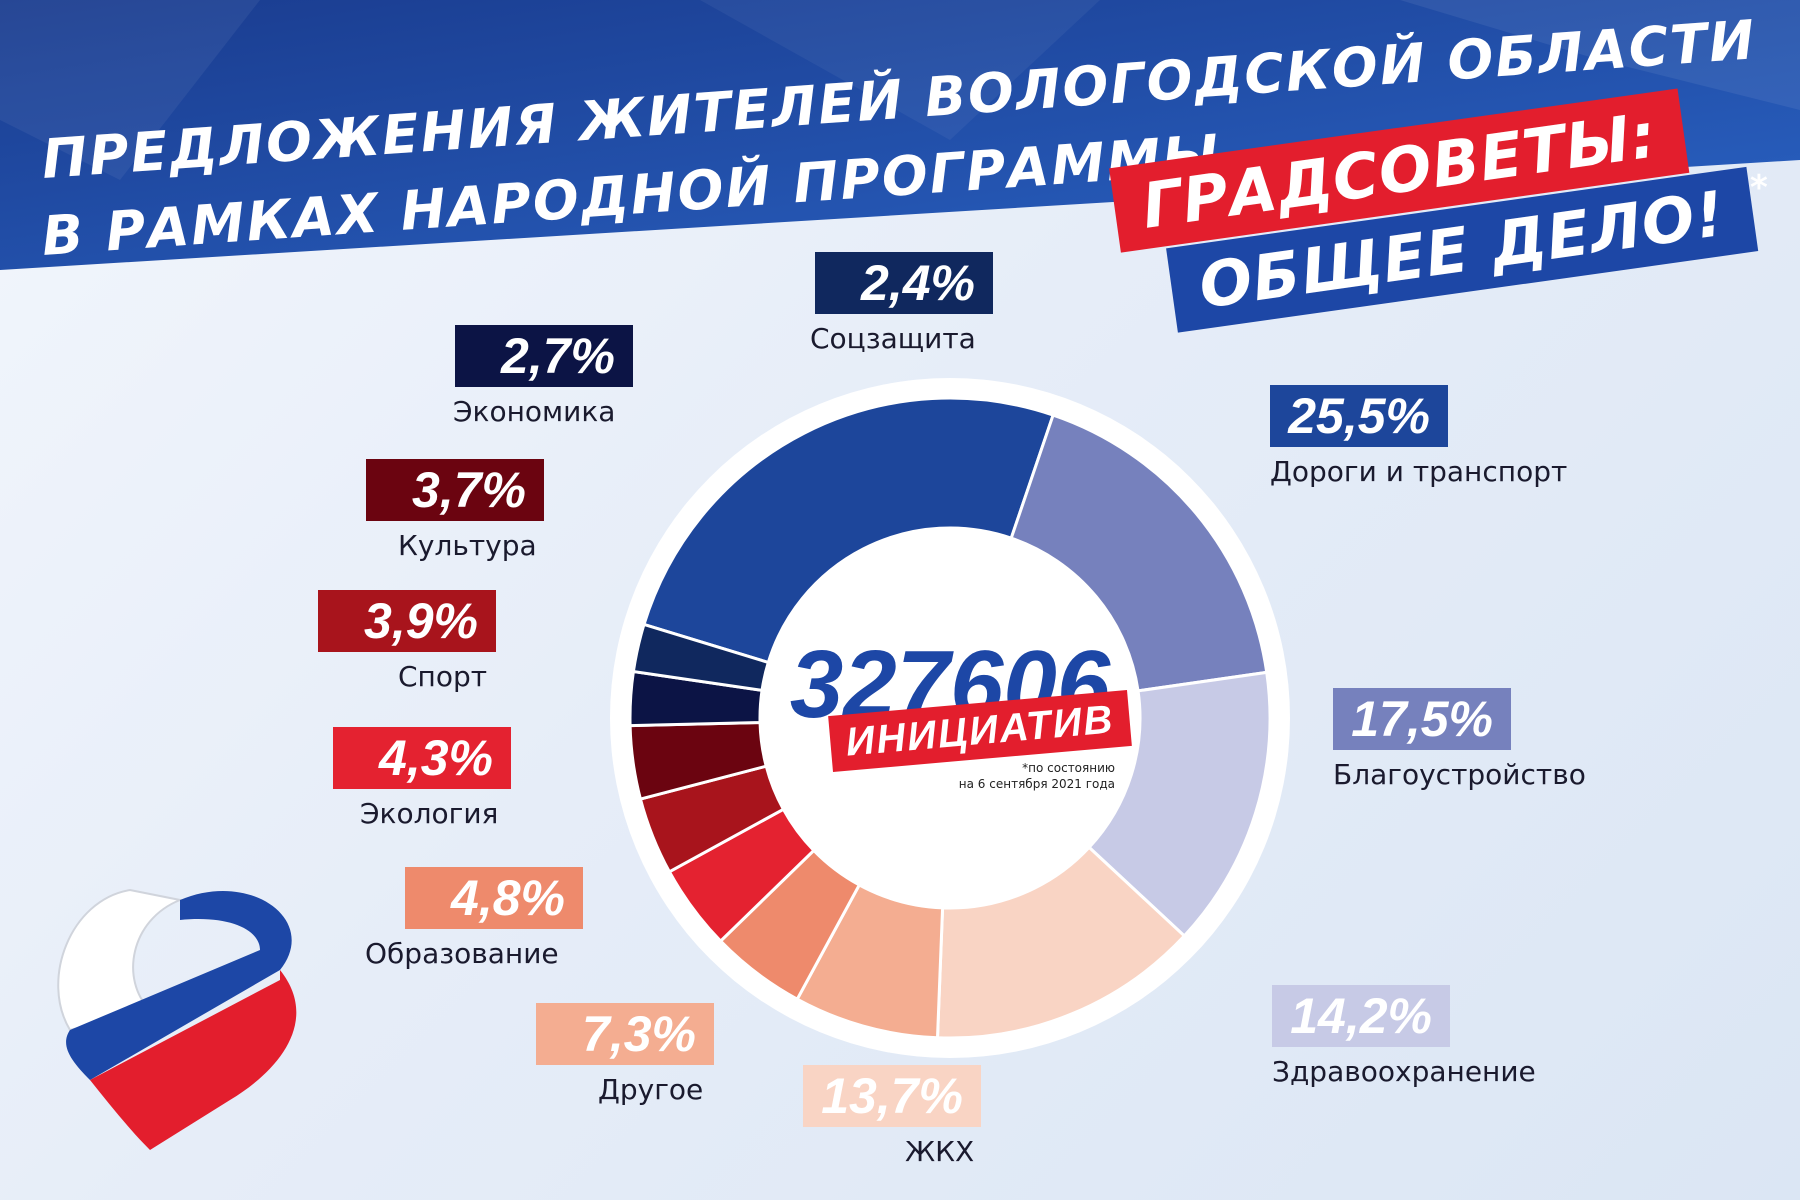 The image size is (1800, 1200). Describe the element at coordinates (429, 813) in the screenshot. I see `category-label-6: Экология` at that location.